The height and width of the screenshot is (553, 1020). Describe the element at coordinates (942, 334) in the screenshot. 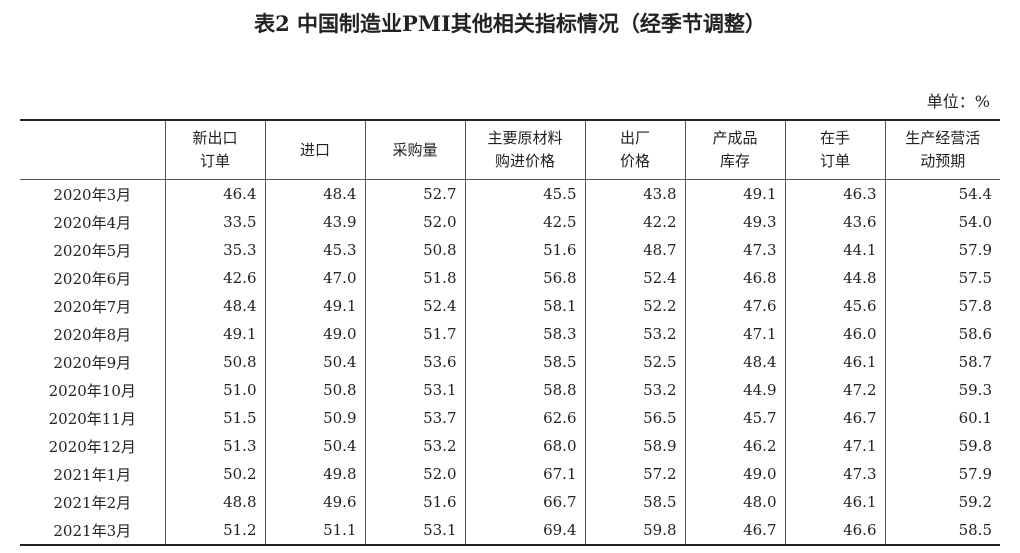

I see `value-cell: 58.6` at that location.